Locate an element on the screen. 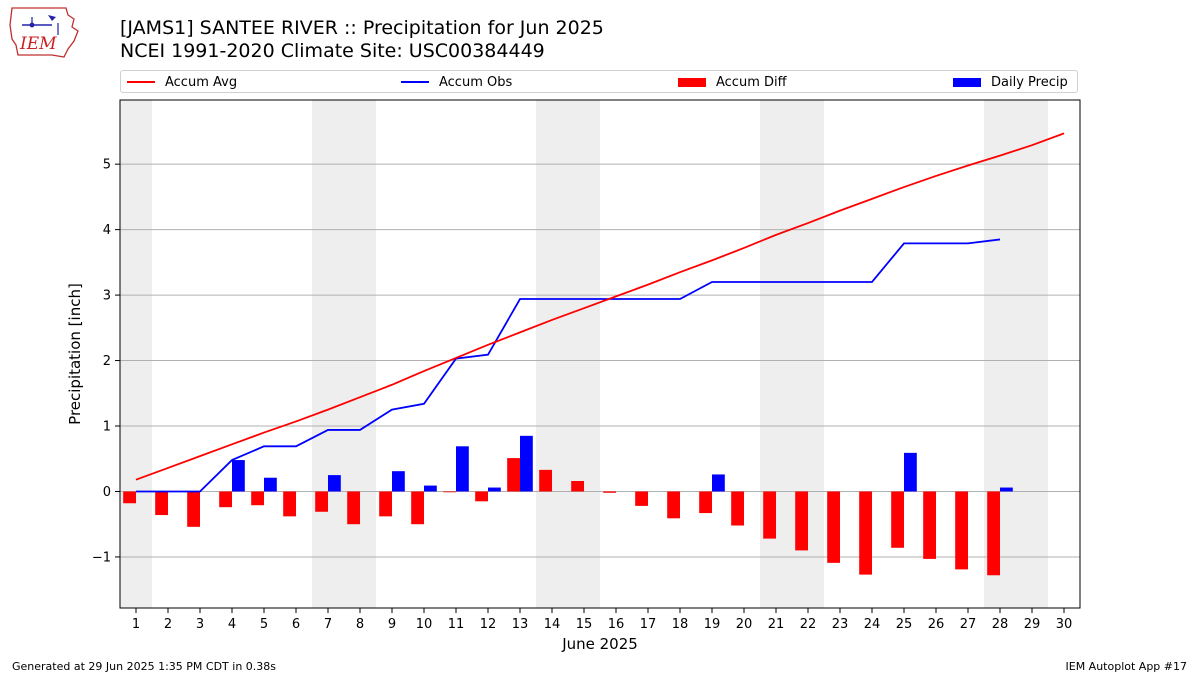 The height and width of the screenshot is (675, 1200). x-tick-label-14: 14 is located at coordinates (552, 624).